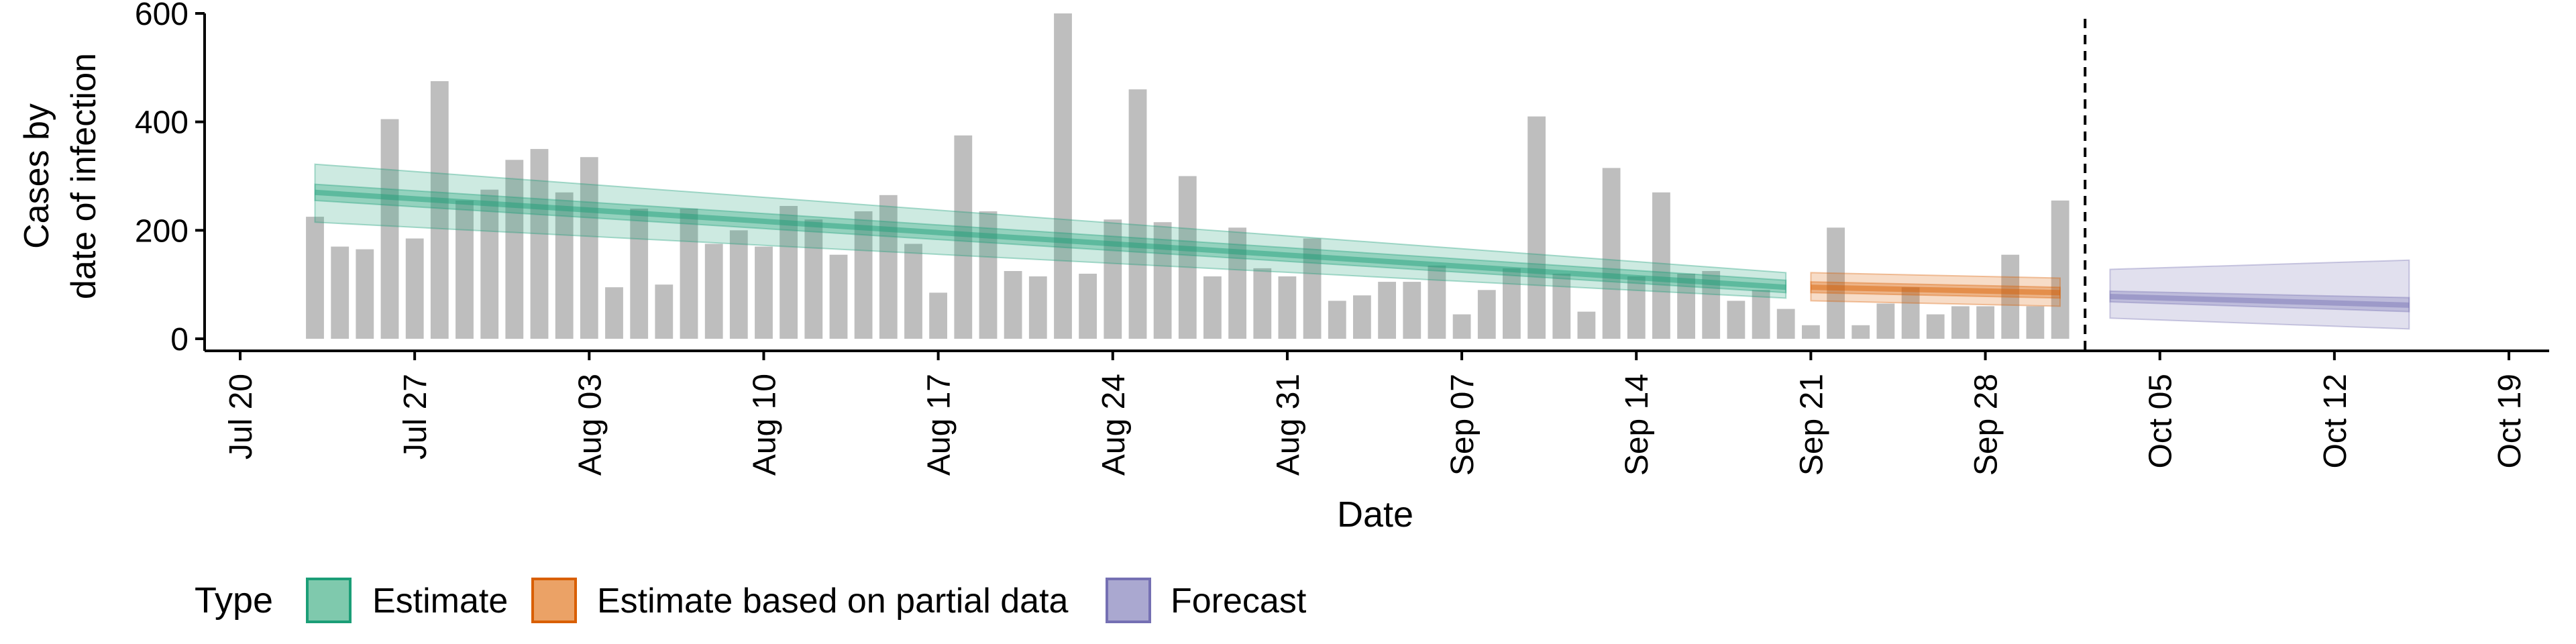 The width and height of the screenshot is (2576, 644). I want to click on x-tick-label: Sep 07, so click(1463, 425).